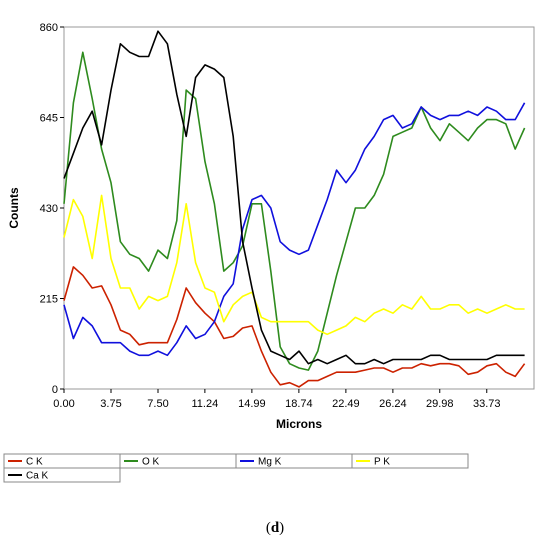 Image resolution: width=550 pixels, height=553 pixels. Describe the element at coordinates (205, 404) in the screenshot. I see `x-tick-label: 11.24` at that location.